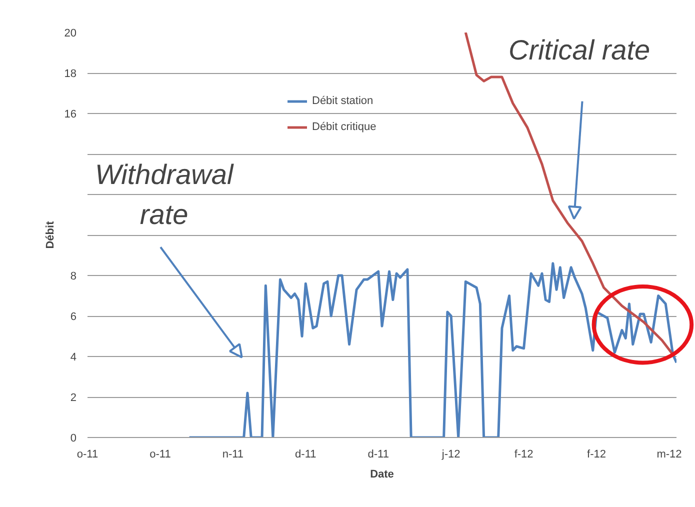 Image resolution: width=695 pixels, height=507 pixels. I want to click on y-tick-label: 2, so click(73, 398).